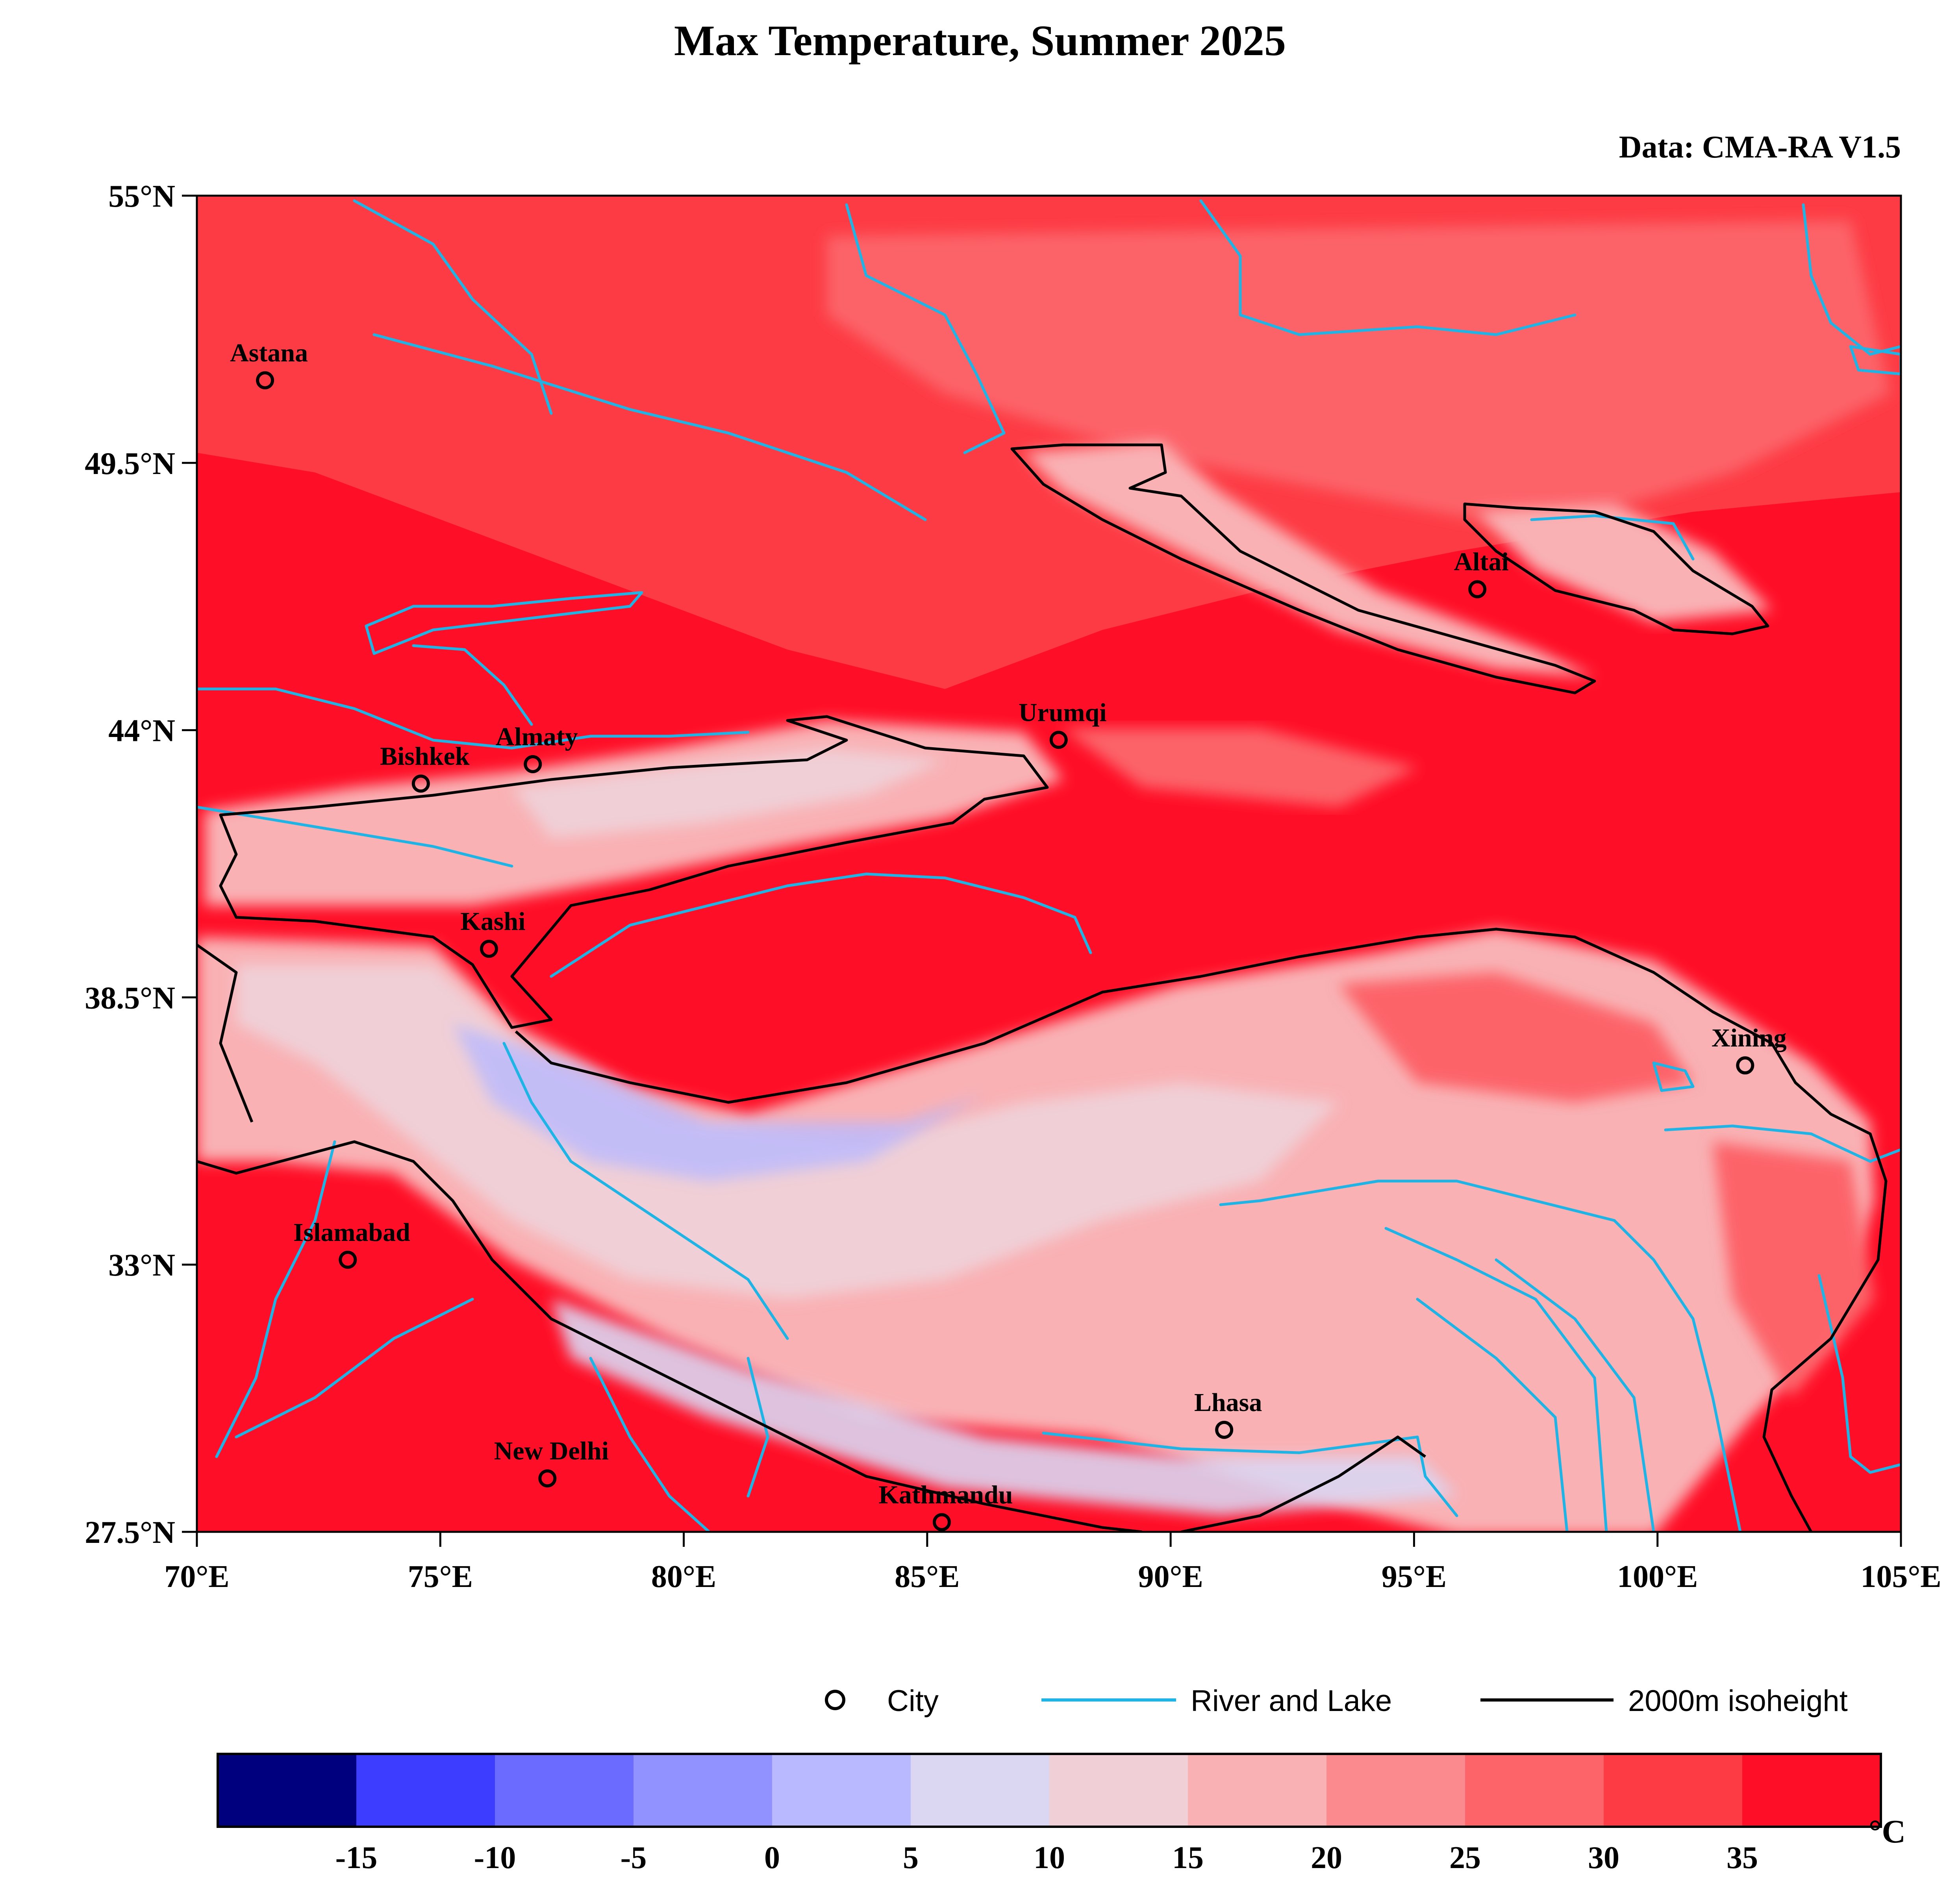 The height and width of the screenshot is (1885, 1960). Describe the element at coordinates (537, 736) in the screenshot. I see `city-label: Almaty` at that location.